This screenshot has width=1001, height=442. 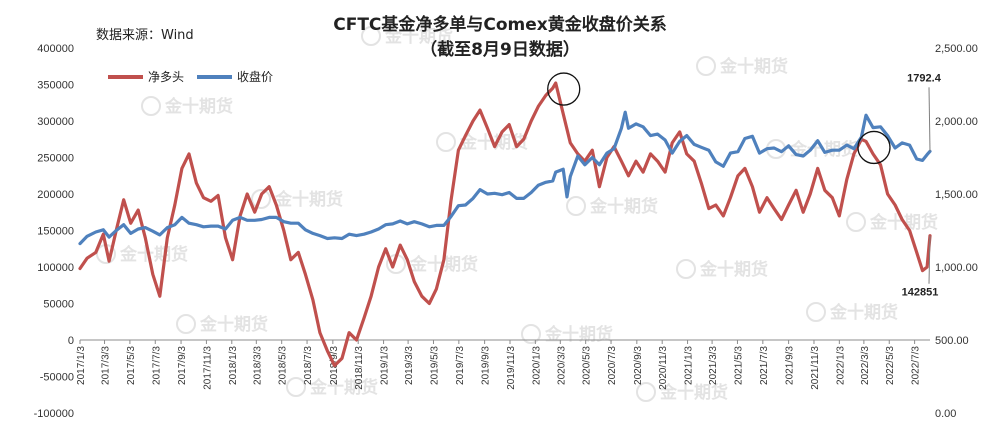 What do you see at coordinates (55, 268) in the screenshot?
I see `left-axis-tick-label: 100000` at bounding box center [55, 268].